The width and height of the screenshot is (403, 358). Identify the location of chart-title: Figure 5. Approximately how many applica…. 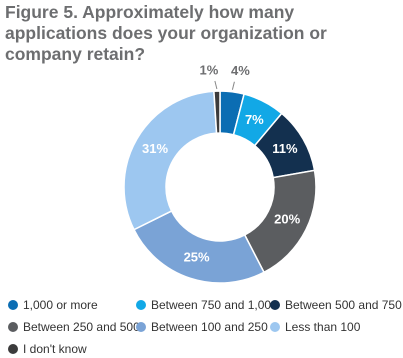
(166, 33).